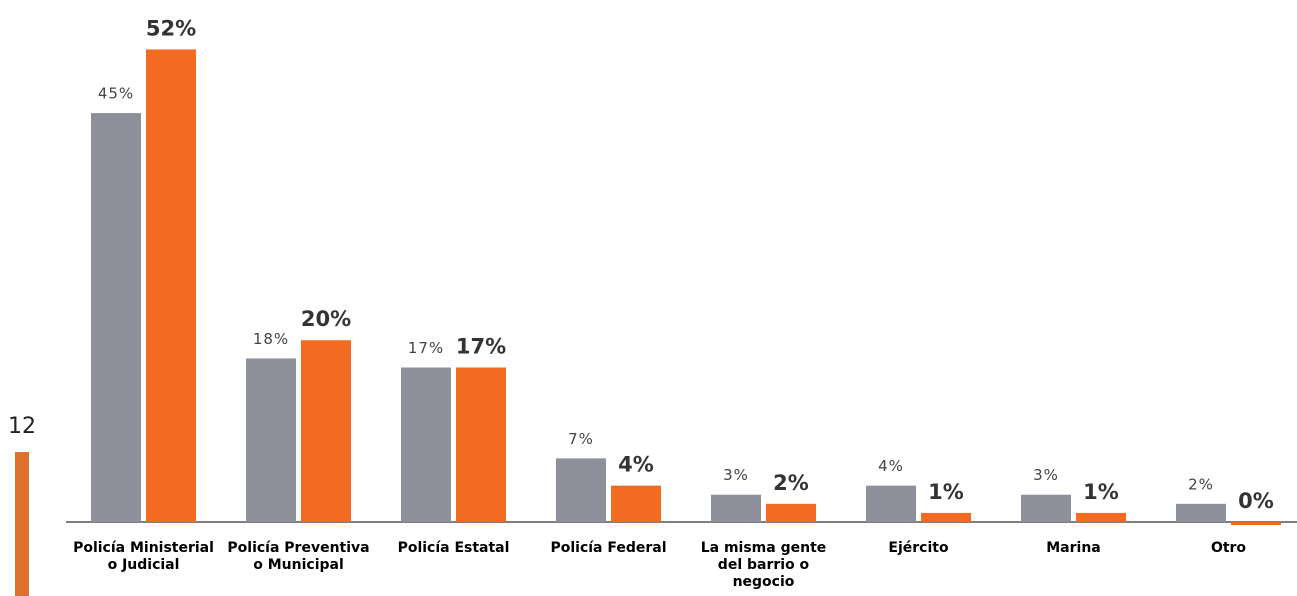 This screenshot has height=596, width=1297. What do you see at coordinates (918, 548) in the screenshot?
I see `x-tick-label: Ejército` at bounding box center [918, 548].